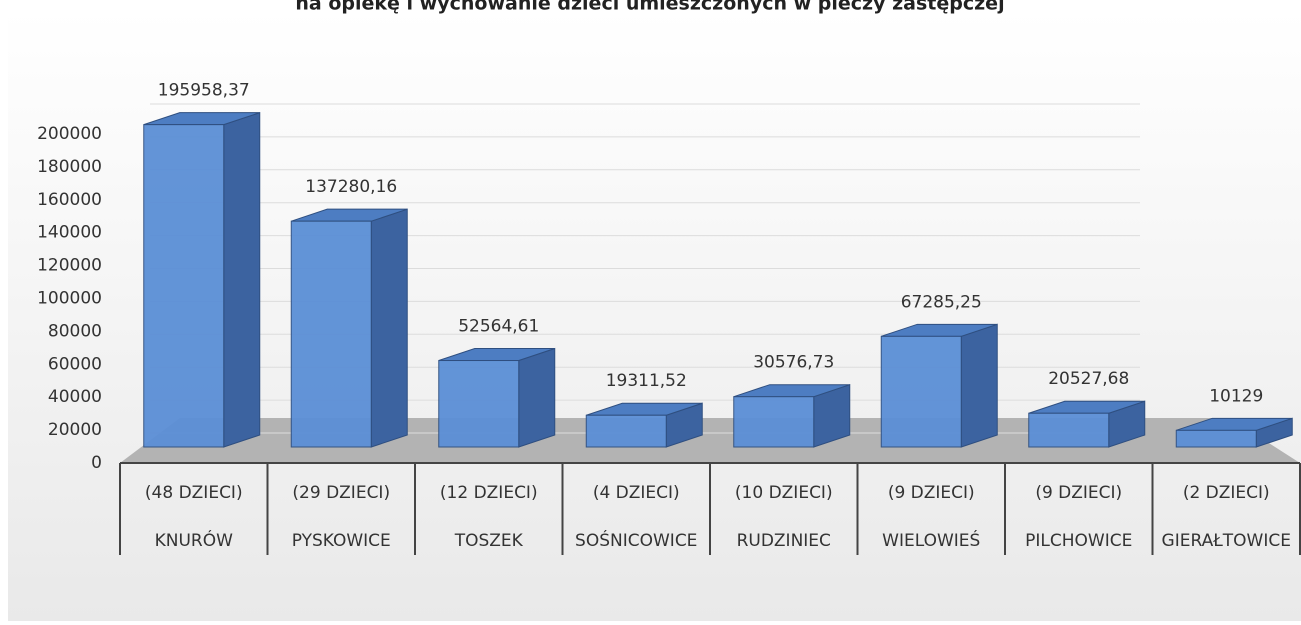  Describe the element at coordinates (1226, 493) in the screenshot. I see `category-count-label: (2 DZIECI)` at that location.